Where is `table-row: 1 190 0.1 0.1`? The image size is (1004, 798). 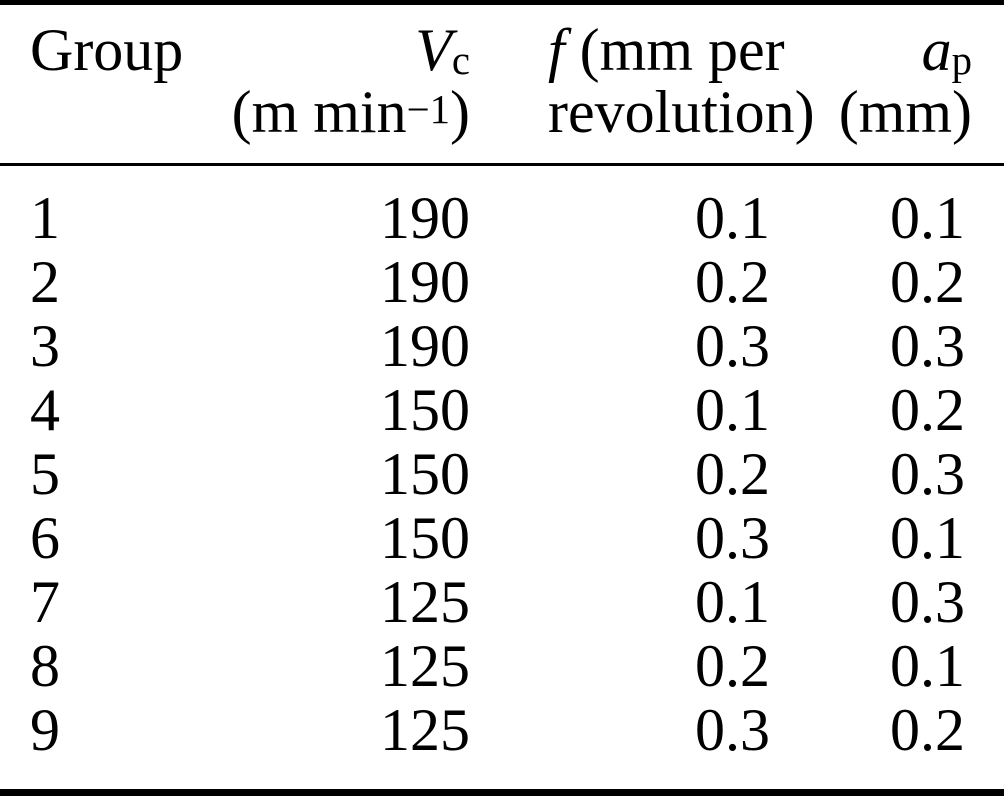
table-row: 1 190 0.1 0.1 is located at coordinates (502, 208).